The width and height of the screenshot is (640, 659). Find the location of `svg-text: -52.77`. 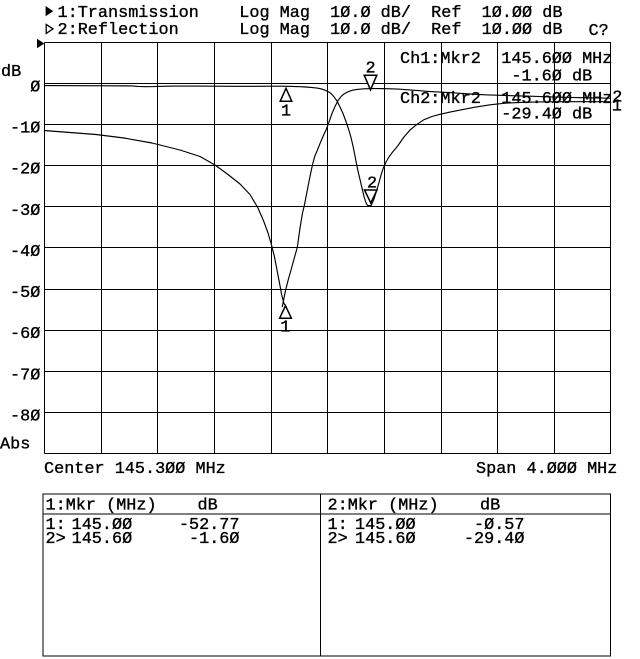

svg-text: -52.77 is located at coordinates (209, 525).